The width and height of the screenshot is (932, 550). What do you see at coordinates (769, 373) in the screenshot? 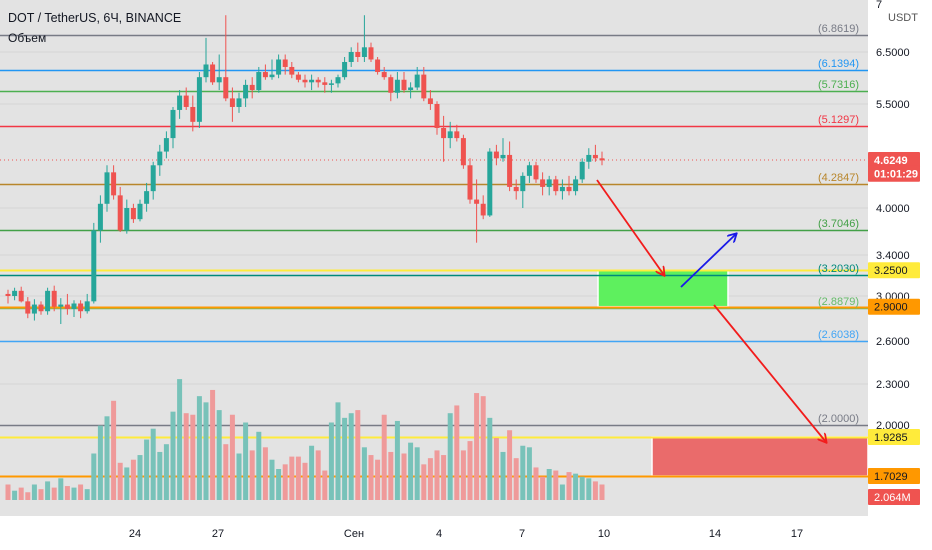
I see `arrow-down-to-target-zone` at bounding box center [769, 373].